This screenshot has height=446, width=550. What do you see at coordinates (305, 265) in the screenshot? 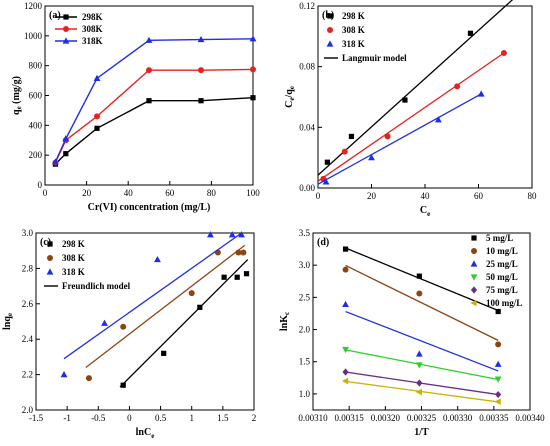
I see `y-tick-label: 3.0` at bounding box center [305, 265].